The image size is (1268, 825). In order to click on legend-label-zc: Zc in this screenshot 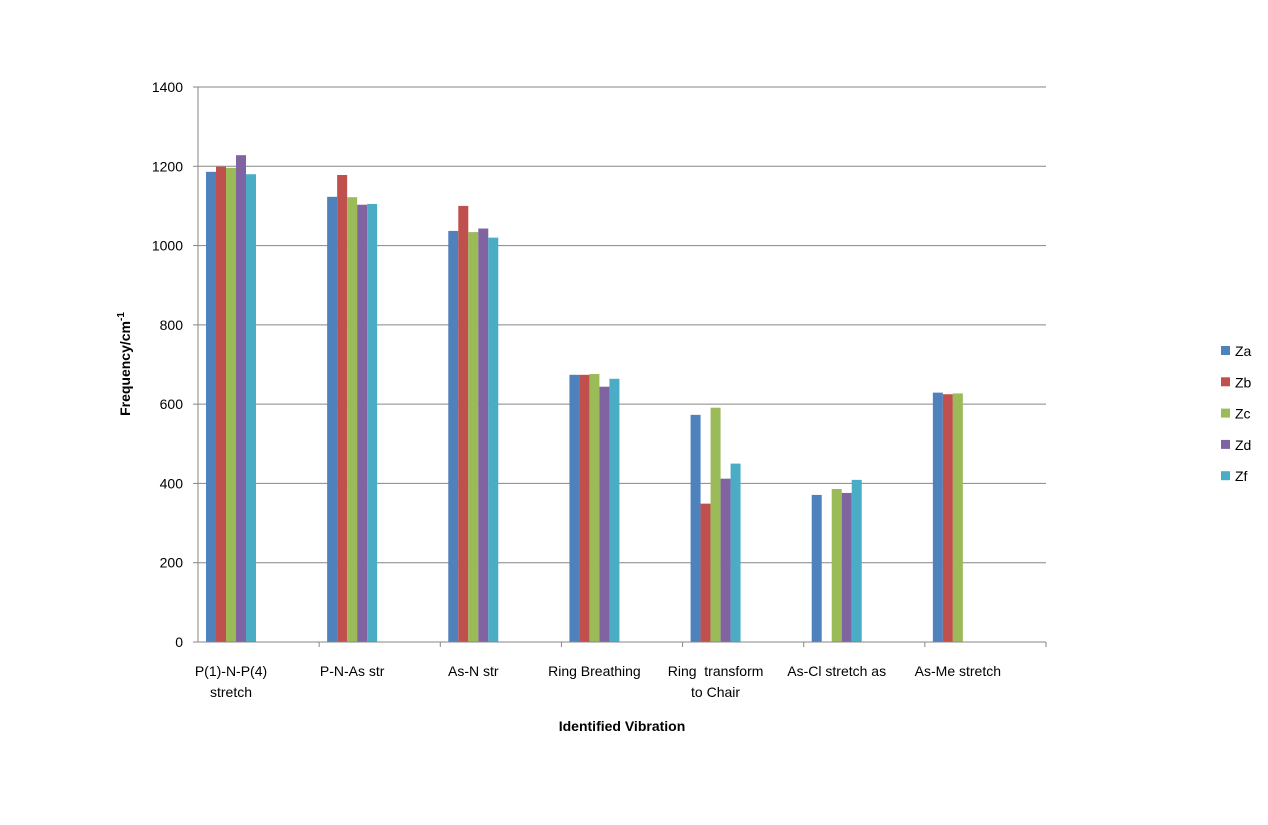, I will do `click(1243, 414)`.